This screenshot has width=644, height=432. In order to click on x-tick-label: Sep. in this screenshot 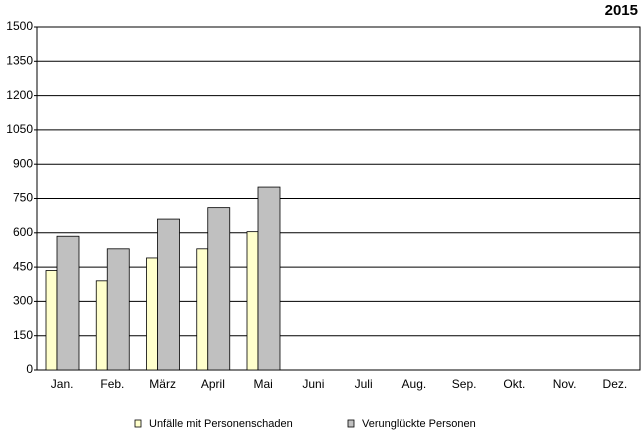, I will do `click(464, 384)`.